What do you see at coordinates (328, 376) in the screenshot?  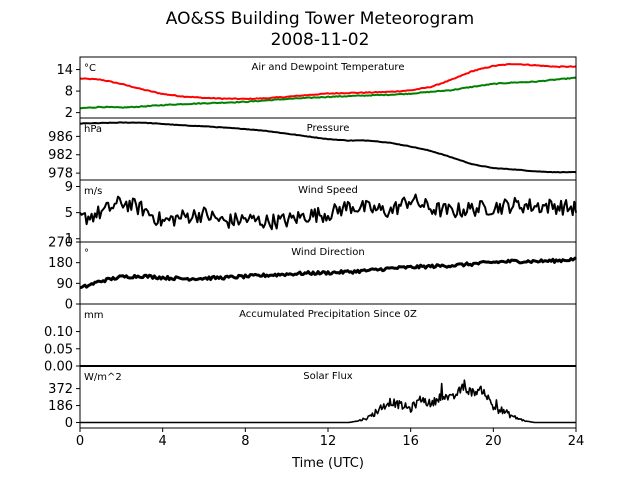 I see `panel-title: Solar Flux` at bounding box center [328, 376].